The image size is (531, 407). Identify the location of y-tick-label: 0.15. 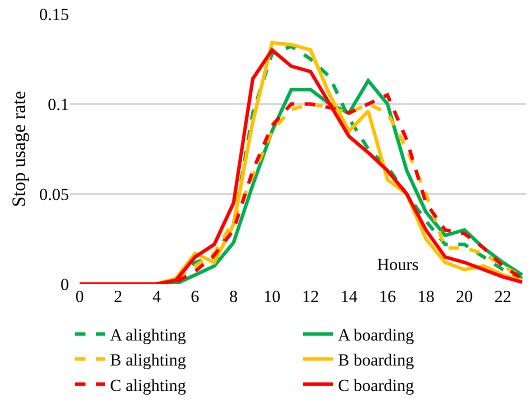
(54, 14).